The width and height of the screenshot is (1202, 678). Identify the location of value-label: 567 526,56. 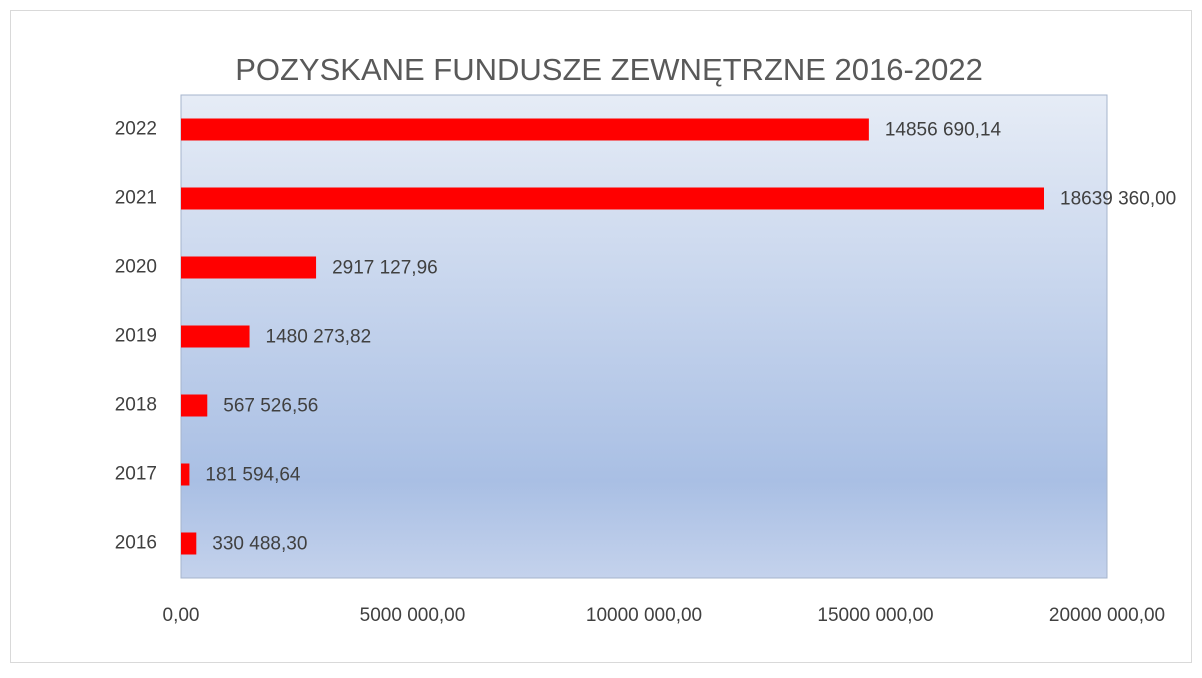
(270, 406).